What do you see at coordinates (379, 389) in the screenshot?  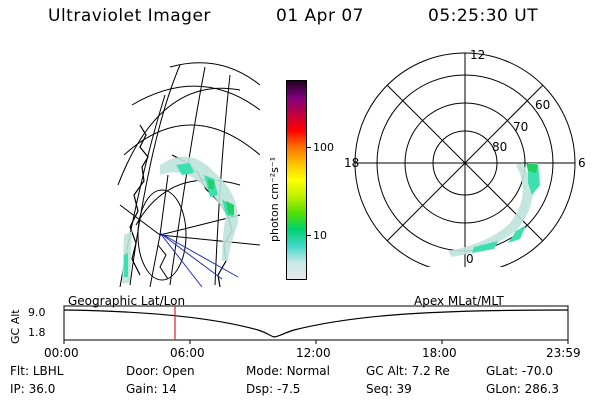 I see `status-seq-key: Seq:` at bounding box center [379, 389].